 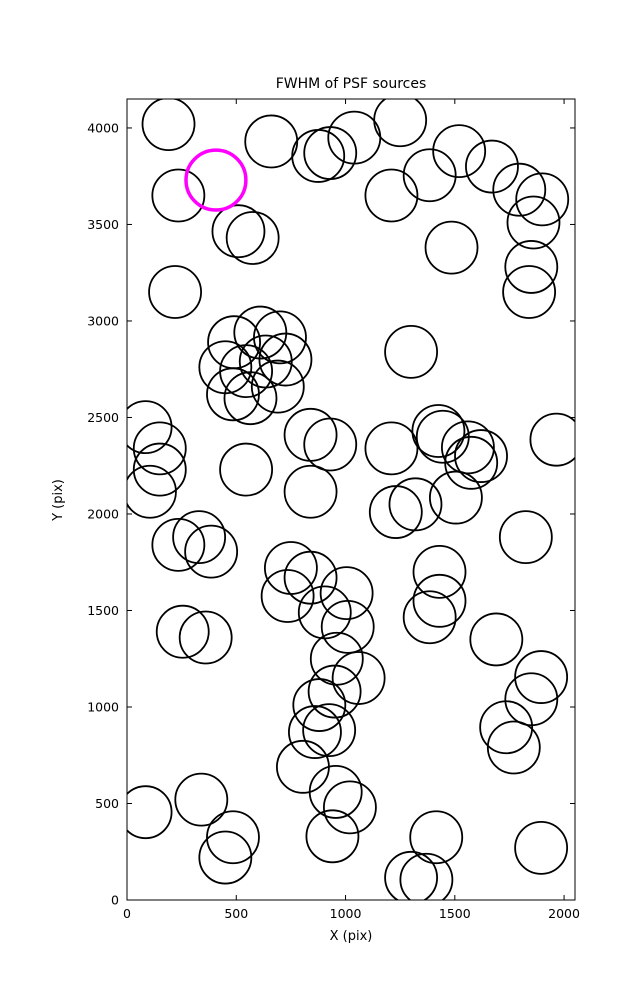 I want to click on y-tick-label: 4000, so click(x=103, y=127).